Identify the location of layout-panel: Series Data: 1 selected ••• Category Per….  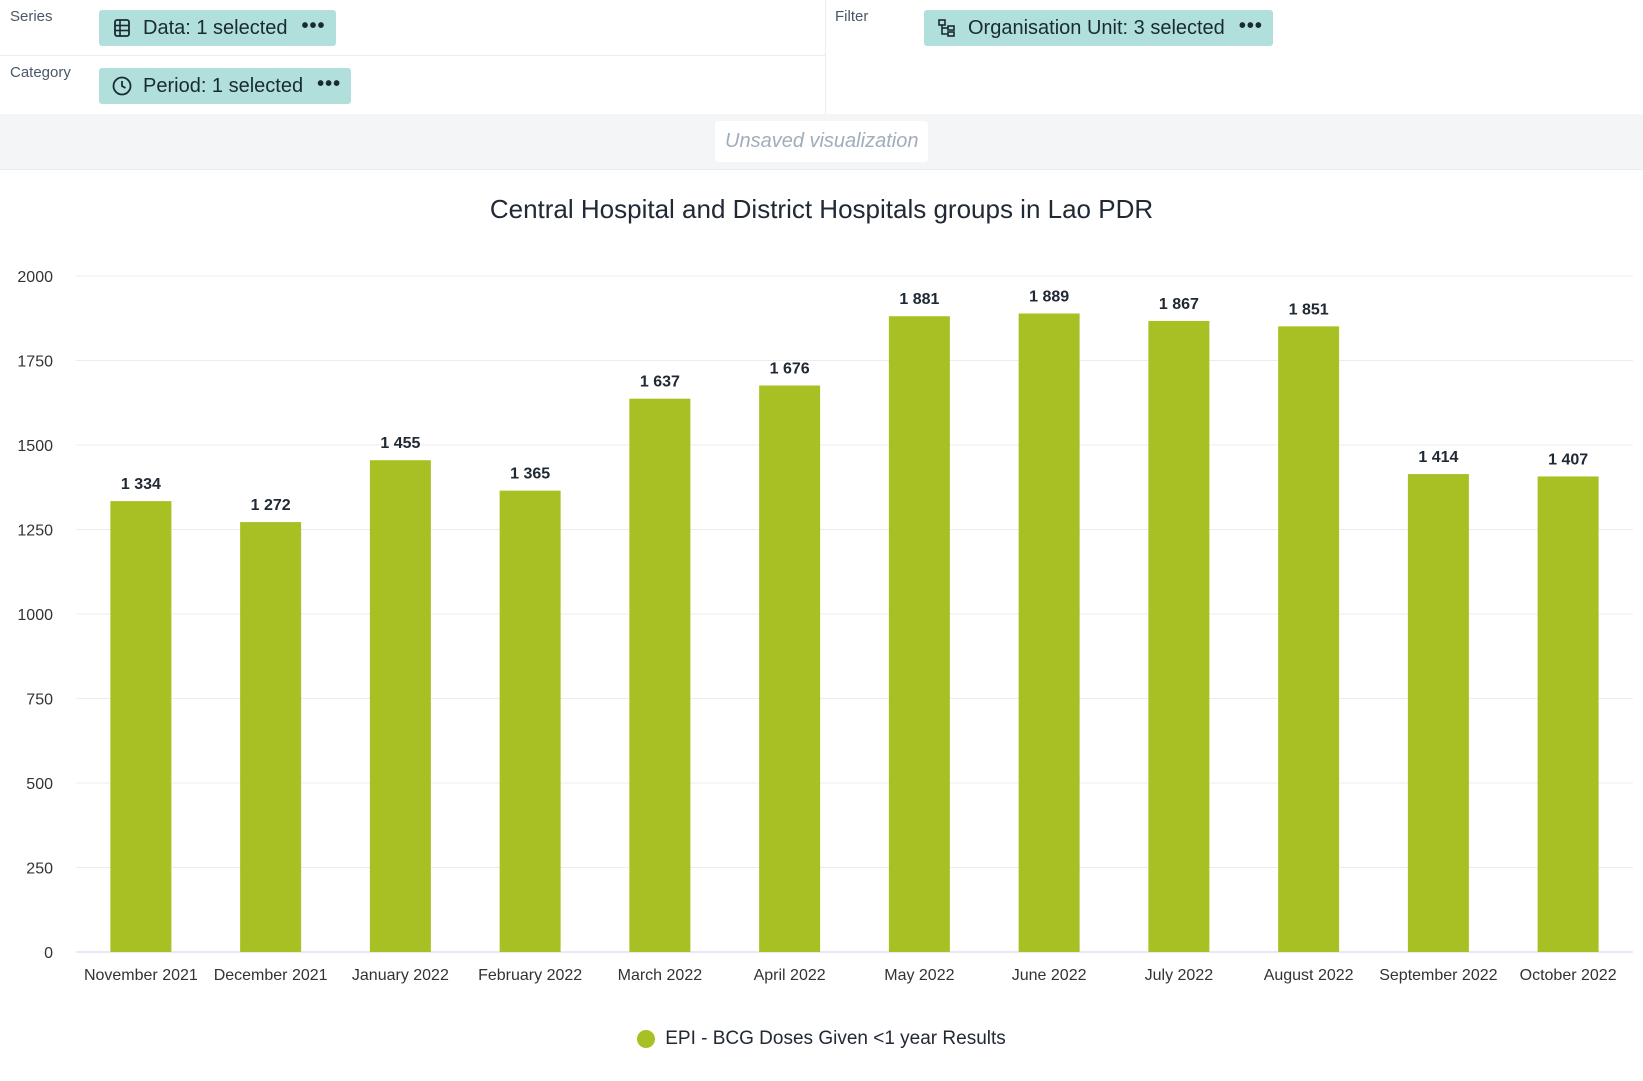
(821, 57).